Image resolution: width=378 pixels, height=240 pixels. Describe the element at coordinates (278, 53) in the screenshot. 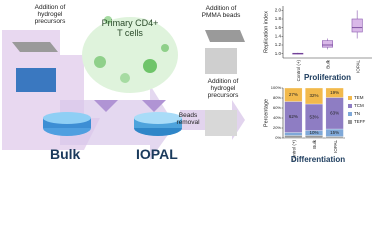

I see `y-tick-label: 1.0` at that location.